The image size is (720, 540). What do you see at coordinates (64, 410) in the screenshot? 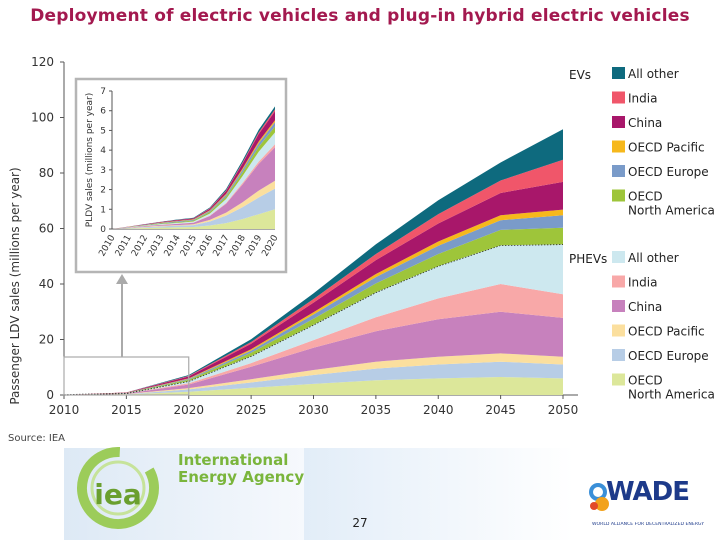
I see `x-tick-label: 2010` at bounding box center [64, 410].